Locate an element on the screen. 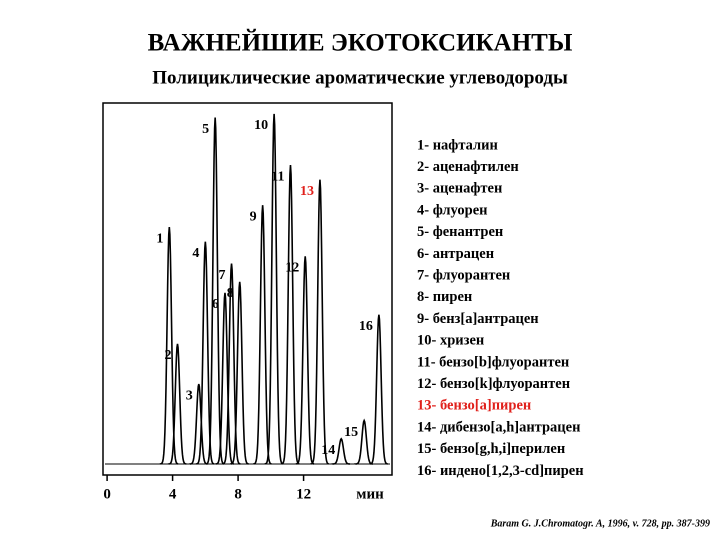  slide-title: ВАЖНЕЙШИЕ ЭКОТОКСИКАНТЫ is located at coordinates (360, 43).